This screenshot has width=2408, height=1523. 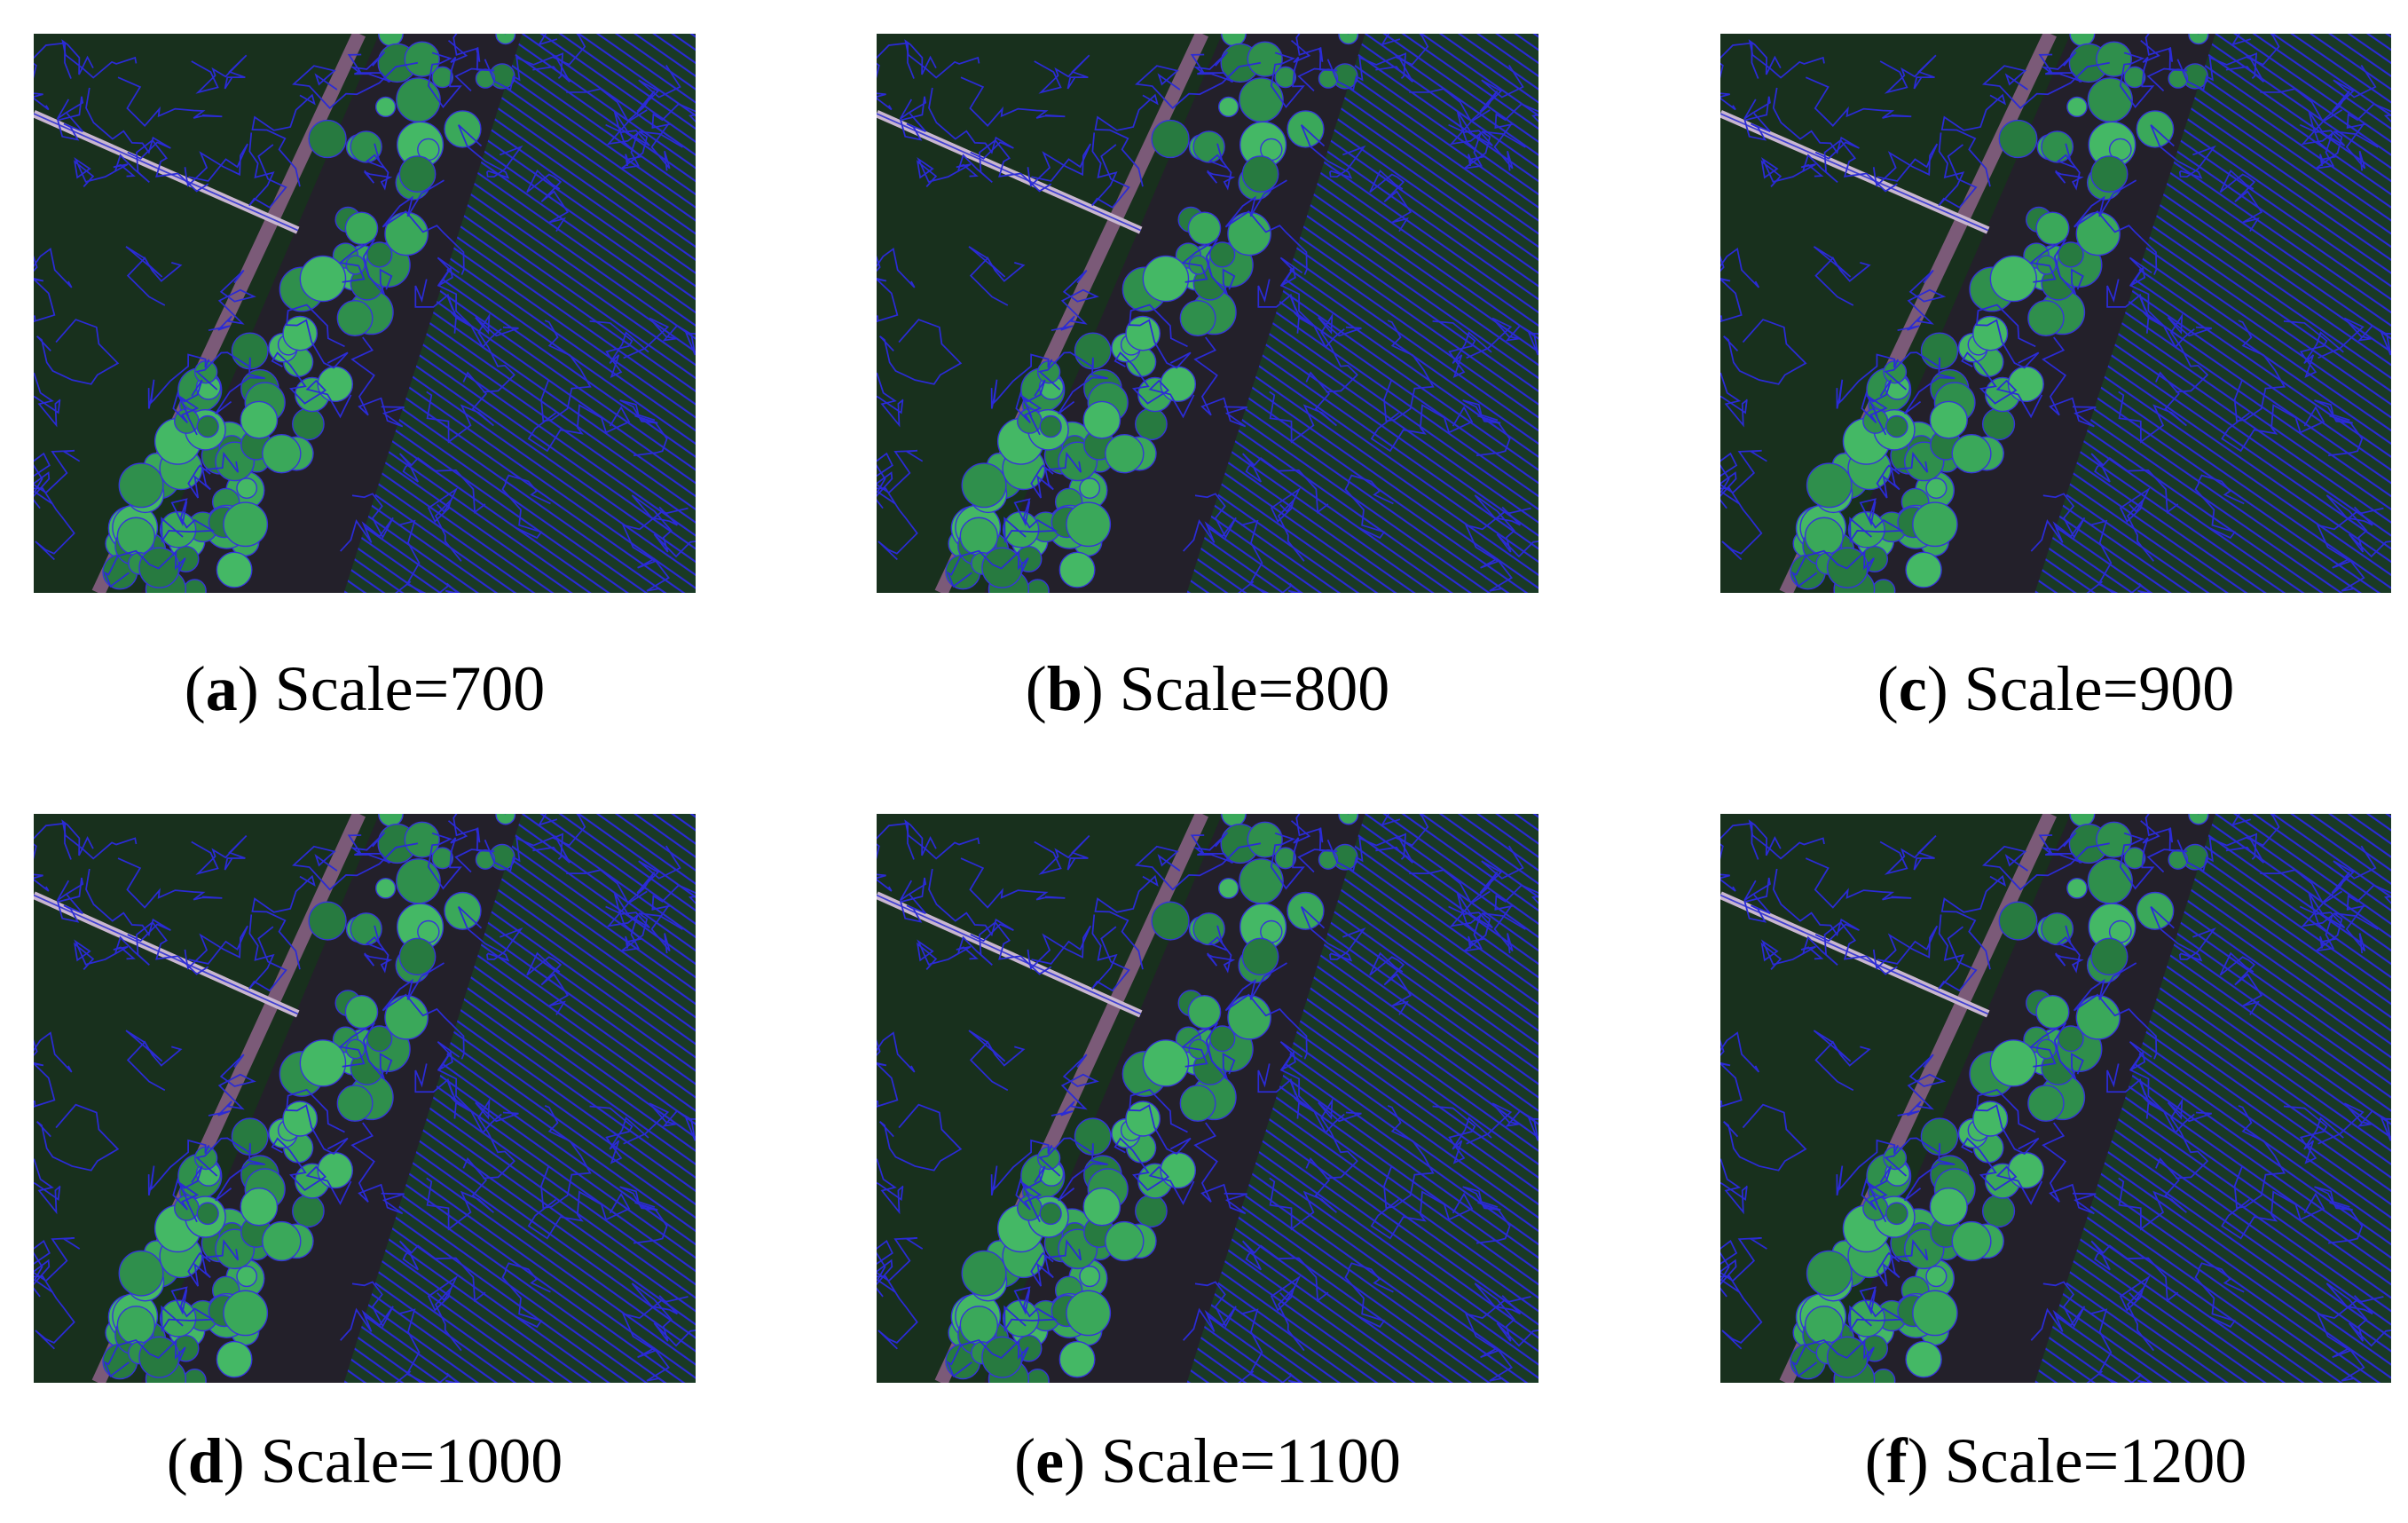 I want to click on caption-letter: a, so click(x=221, y=688).